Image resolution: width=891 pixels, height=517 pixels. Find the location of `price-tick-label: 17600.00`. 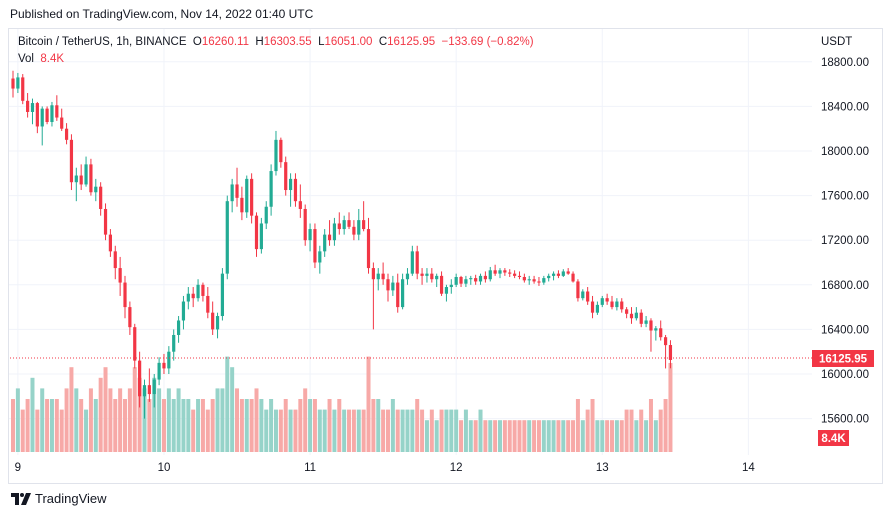

price-tick-label: 17600.00 is located at coordinates (845, 197).